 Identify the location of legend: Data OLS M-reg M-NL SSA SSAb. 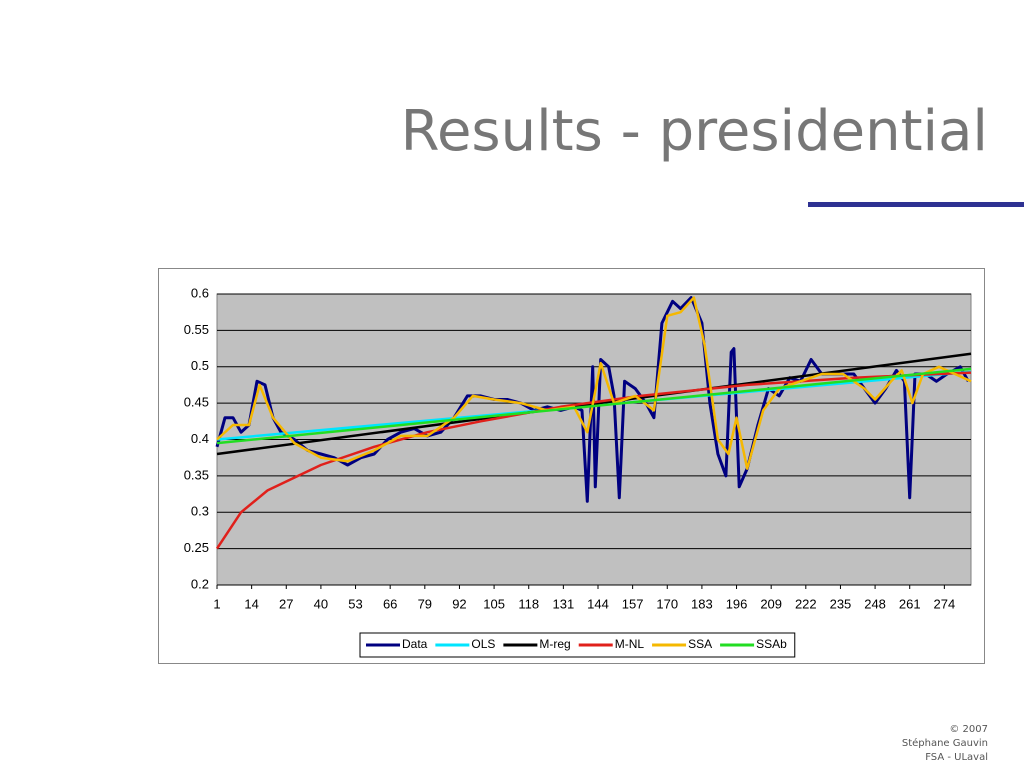
(577, 645).